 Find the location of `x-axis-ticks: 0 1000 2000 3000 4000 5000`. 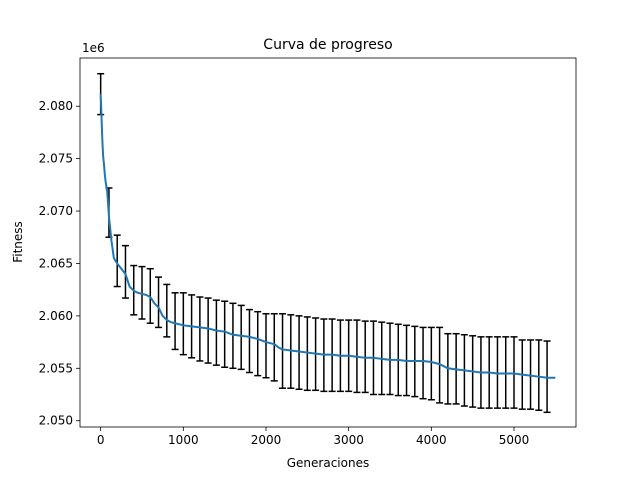

x-axis-ticks: 0 1000 2000 3000 4000 5000 is located at coordinates (313, 437).